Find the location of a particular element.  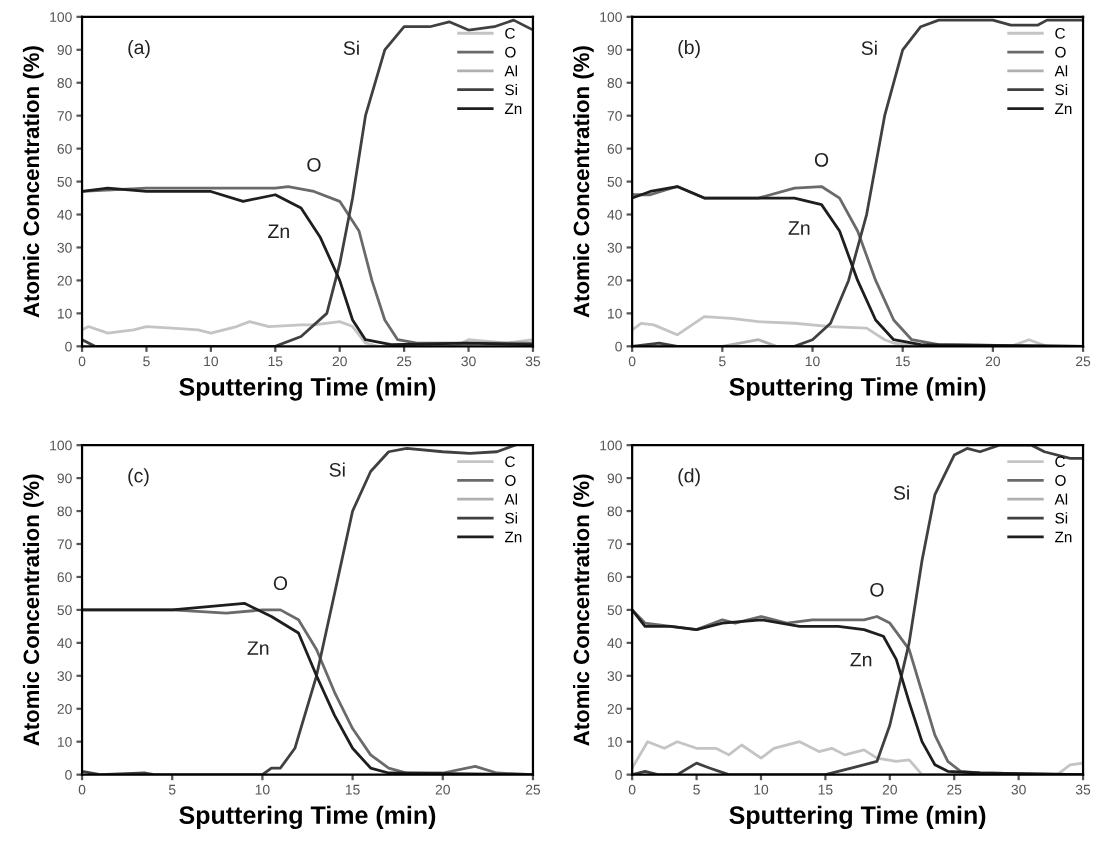

annotation: (b) is located at coordinates (689, 49).